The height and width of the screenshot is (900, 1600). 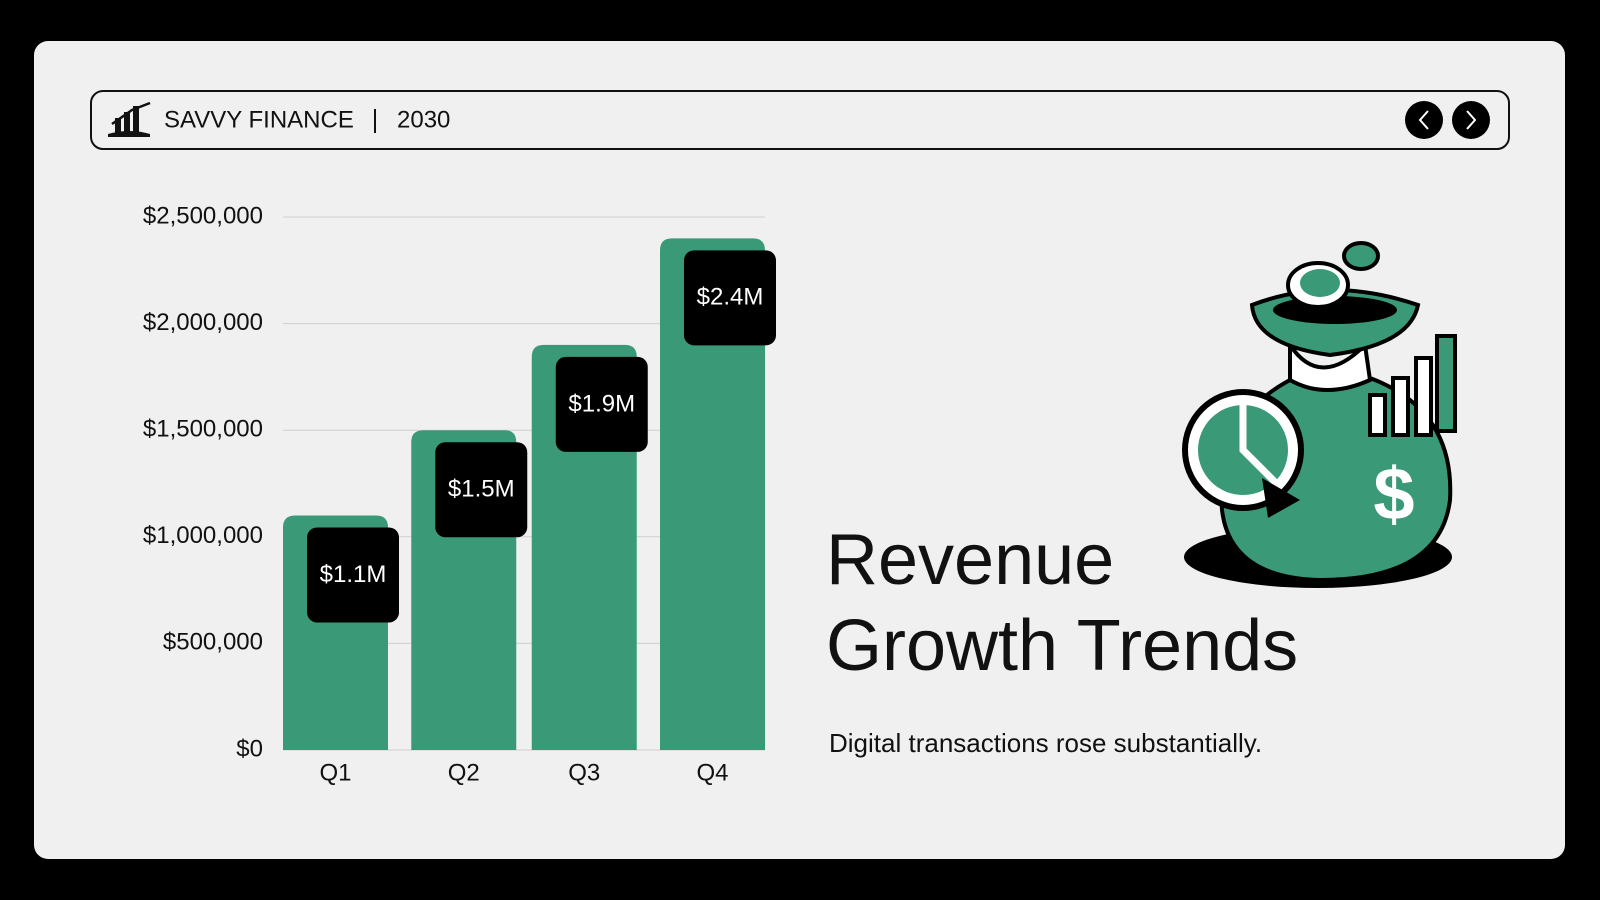 I want to click on value-label: $1.9M, so click(x=601, y=403).